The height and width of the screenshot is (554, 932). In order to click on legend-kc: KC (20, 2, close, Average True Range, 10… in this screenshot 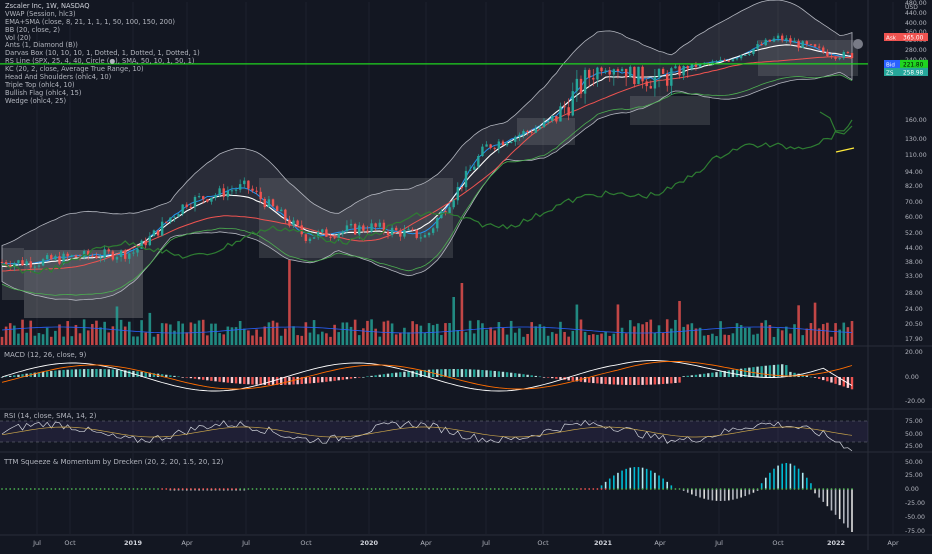, I will do `click(74, 69)`.